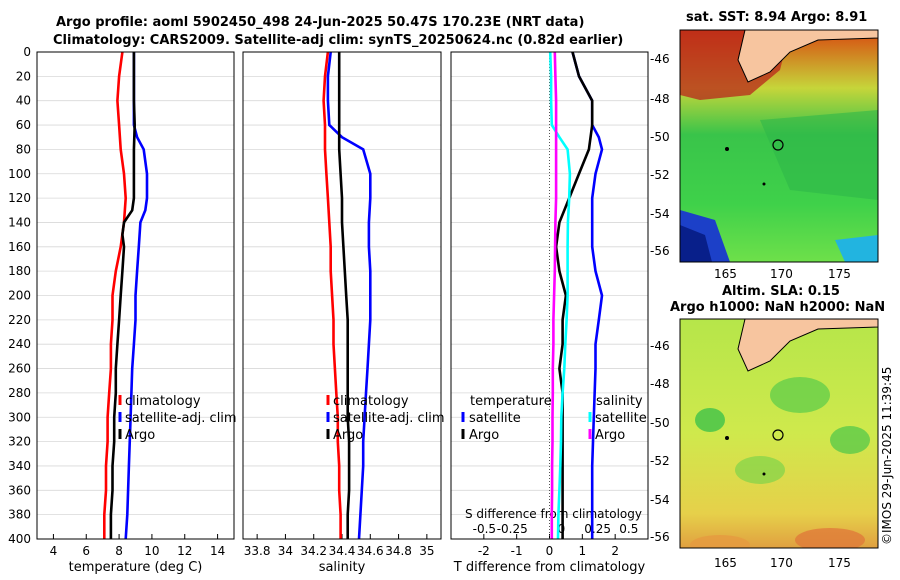 The image size is (900, 580). Describe the element at coordinates (136, 567) in the screenshot. I see `x-axis-label: temperature (deg C)` at that location.